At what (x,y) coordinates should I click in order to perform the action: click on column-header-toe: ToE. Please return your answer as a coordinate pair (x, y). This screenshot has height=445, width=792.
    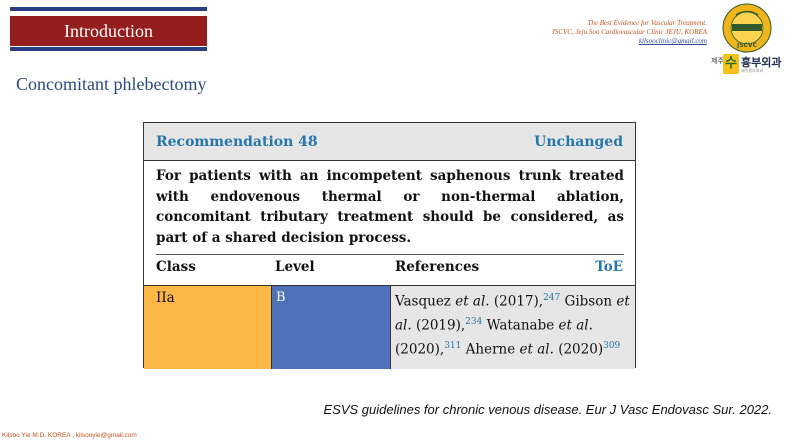
    Looking at the image, I should click on (609, 267).